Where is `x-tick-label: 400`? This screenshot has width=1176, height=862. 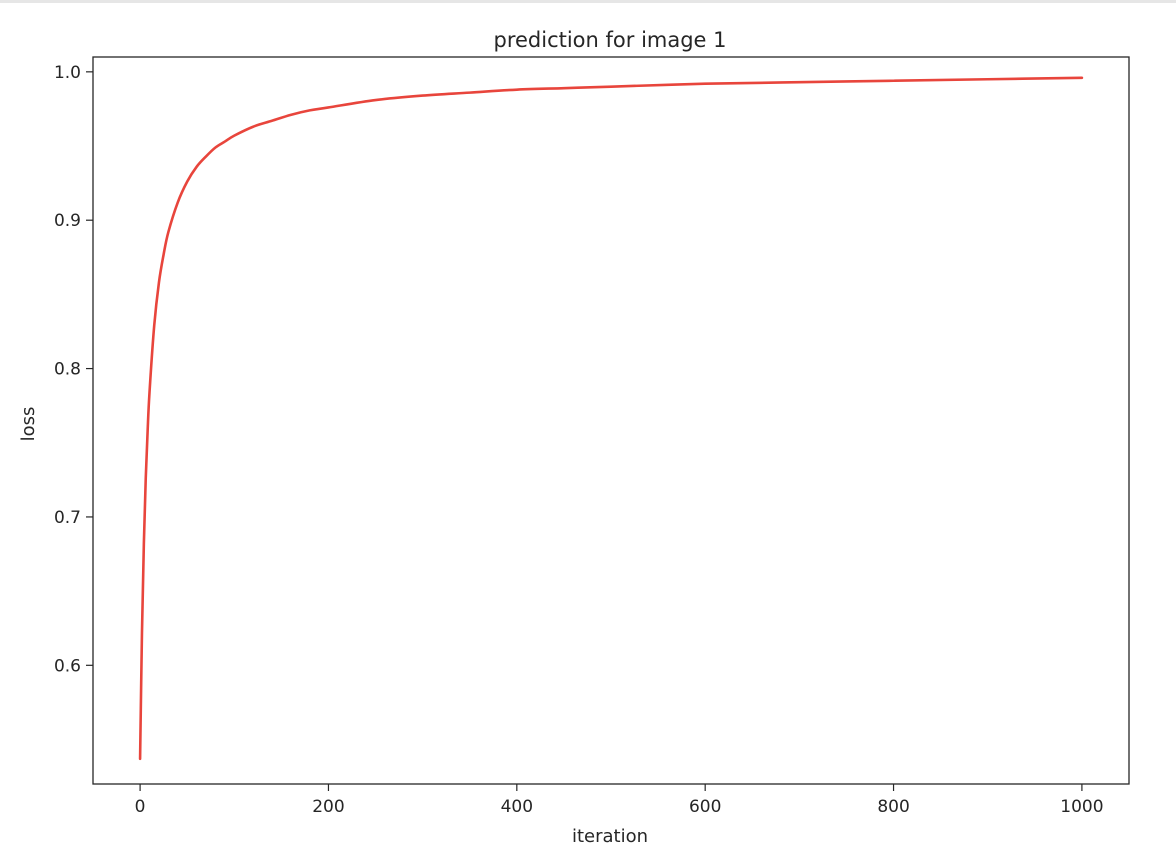 x-tick-label: 400 is located at coordinates (517, 807).